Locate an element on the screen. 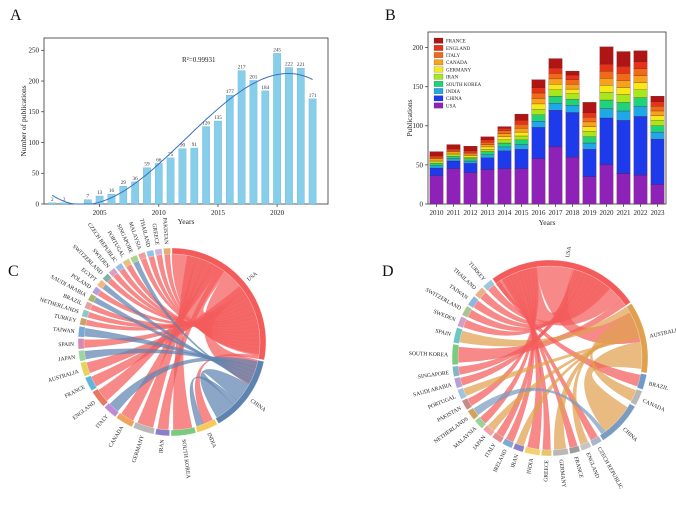 This screenshot has width=676, height=510. chart-b-ylabel: Publications is located at coordinates (409, 117).